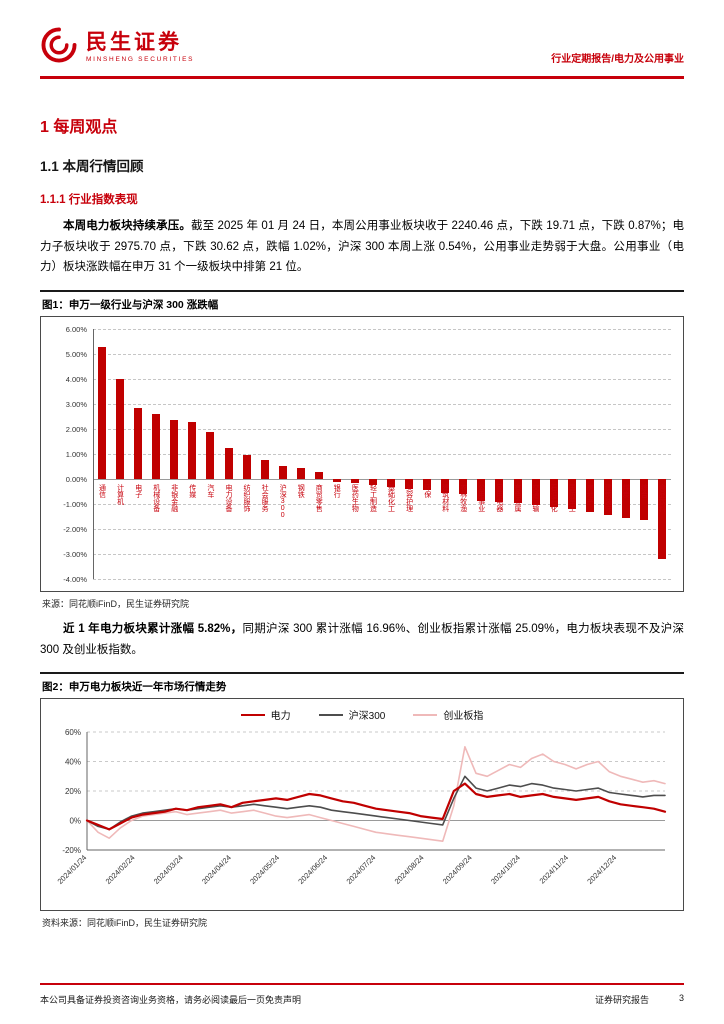 This screenshot has width=724, height=1024. I want to click on bar-category-label: 银行, so click(337, 491).